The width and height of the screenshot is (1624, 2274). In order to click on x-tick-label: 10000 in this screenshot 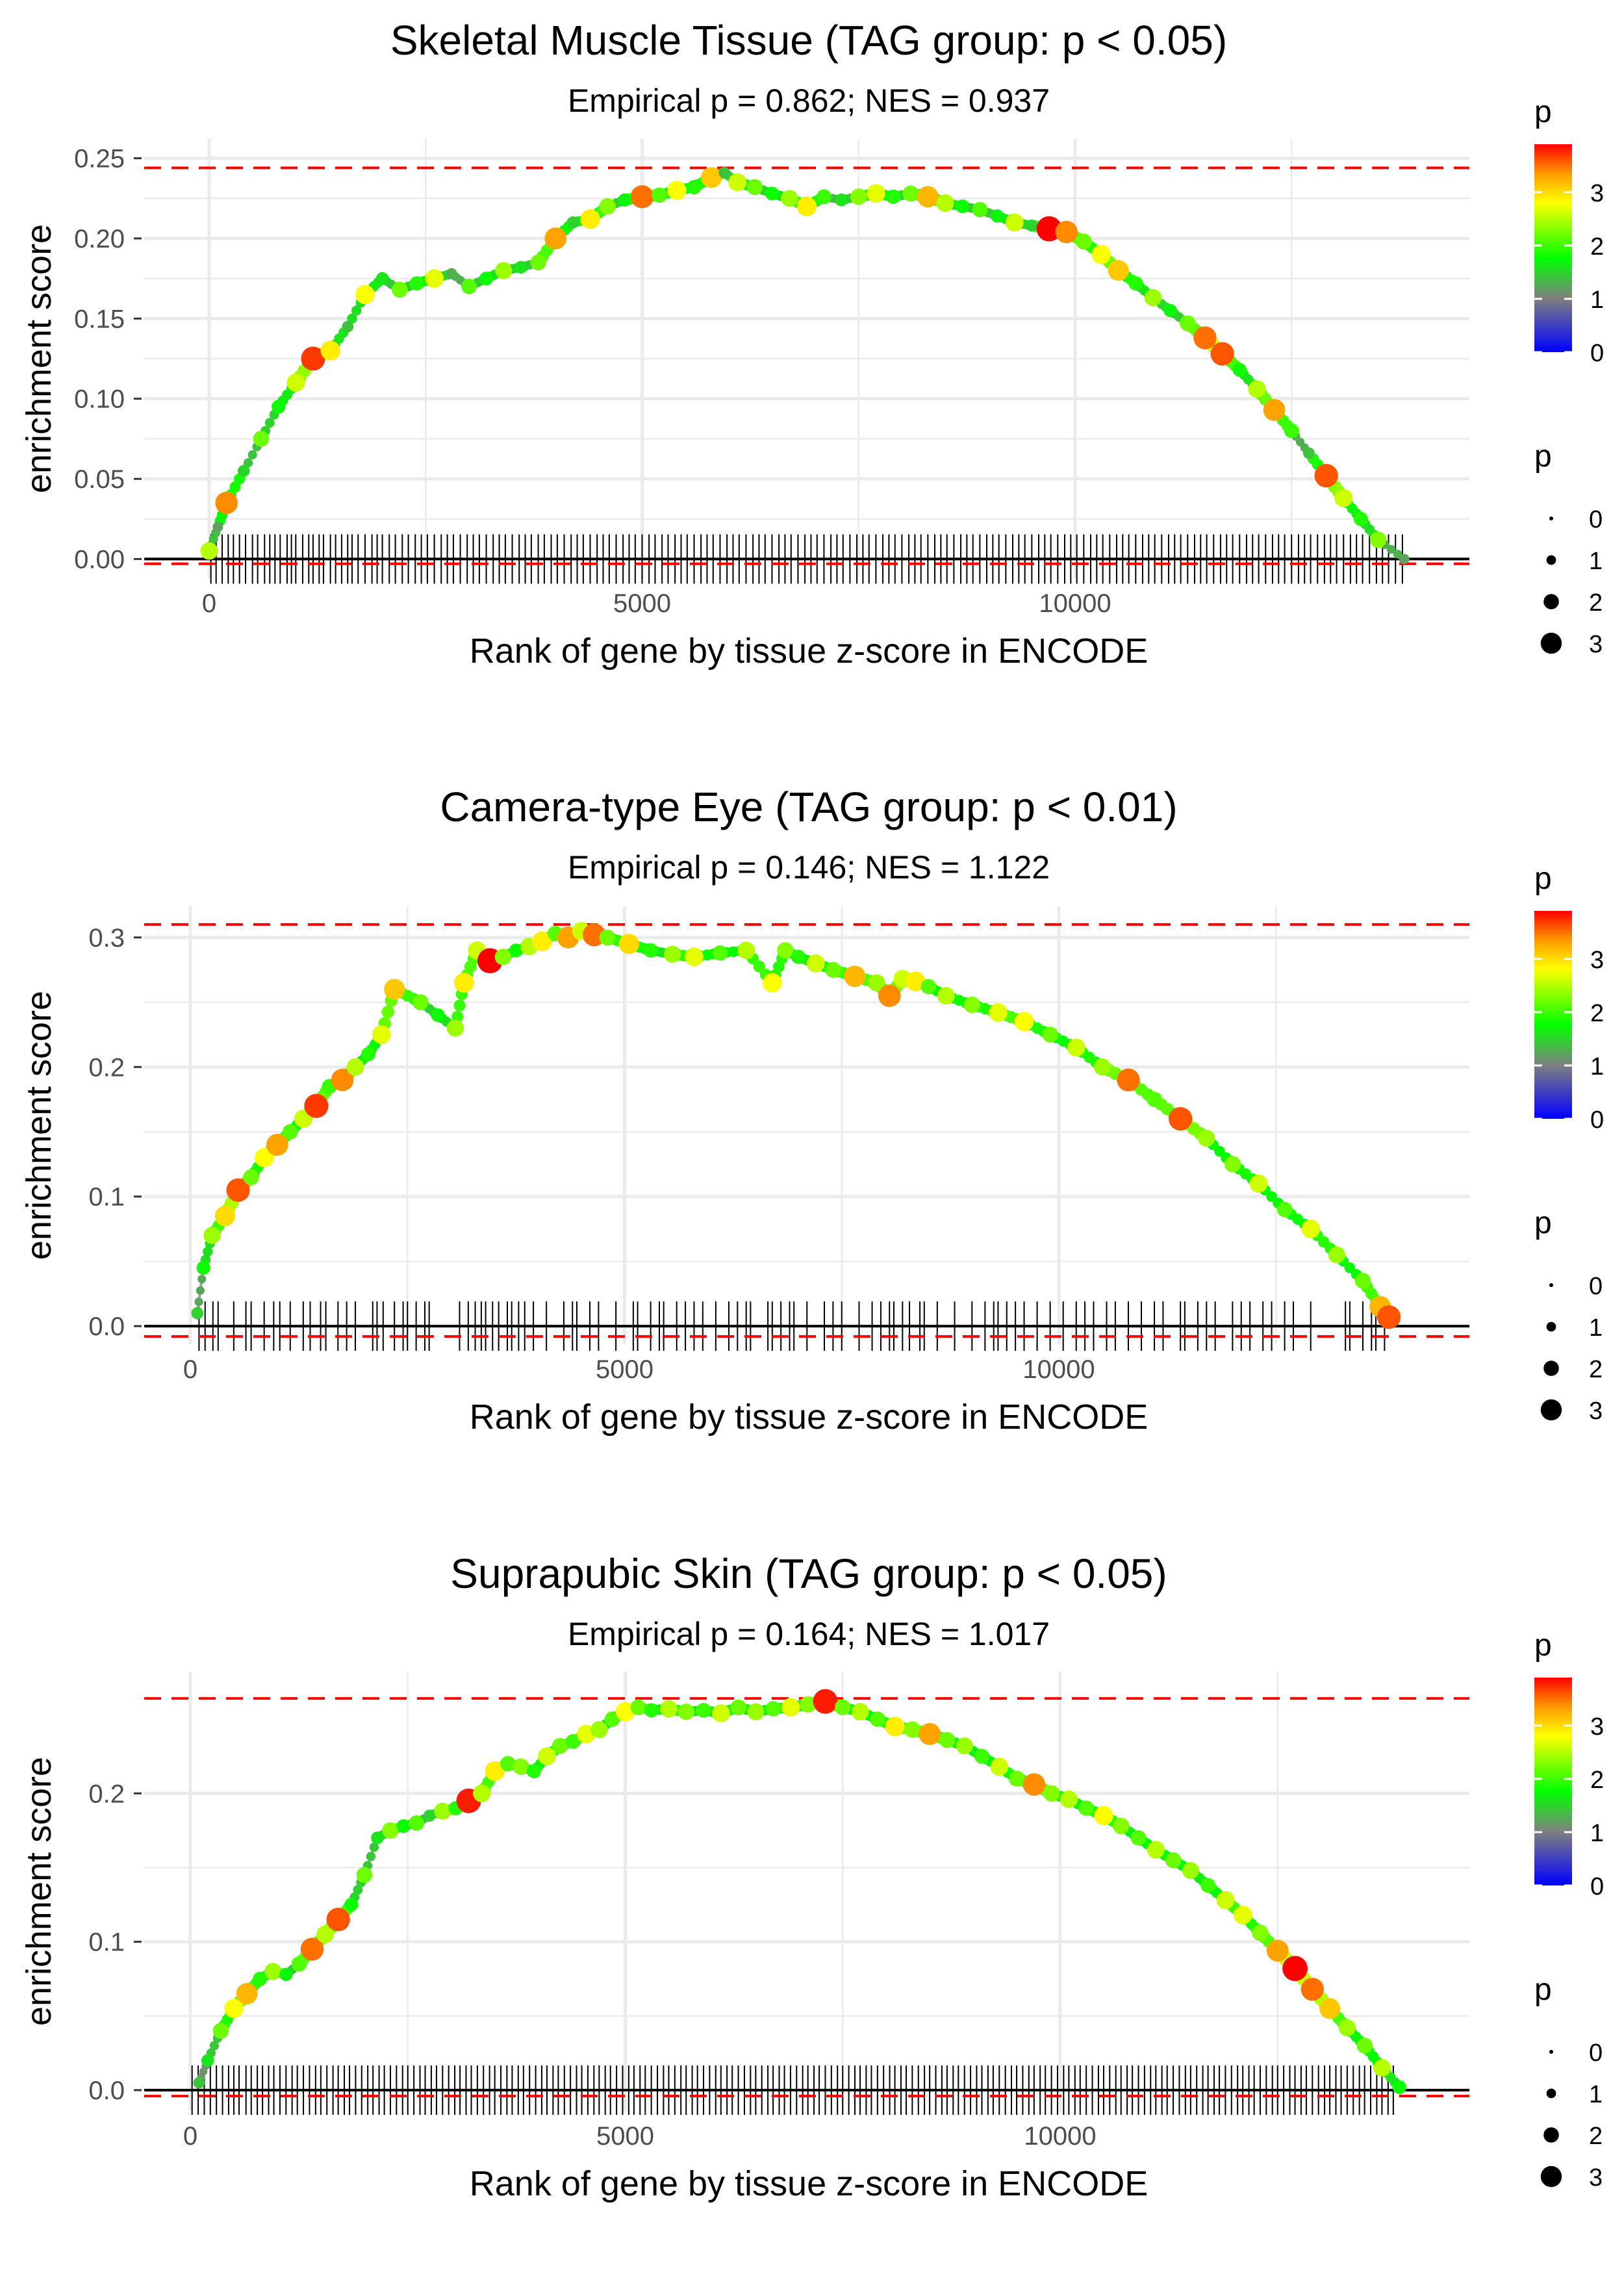, I will do `click(1075, 603)`.